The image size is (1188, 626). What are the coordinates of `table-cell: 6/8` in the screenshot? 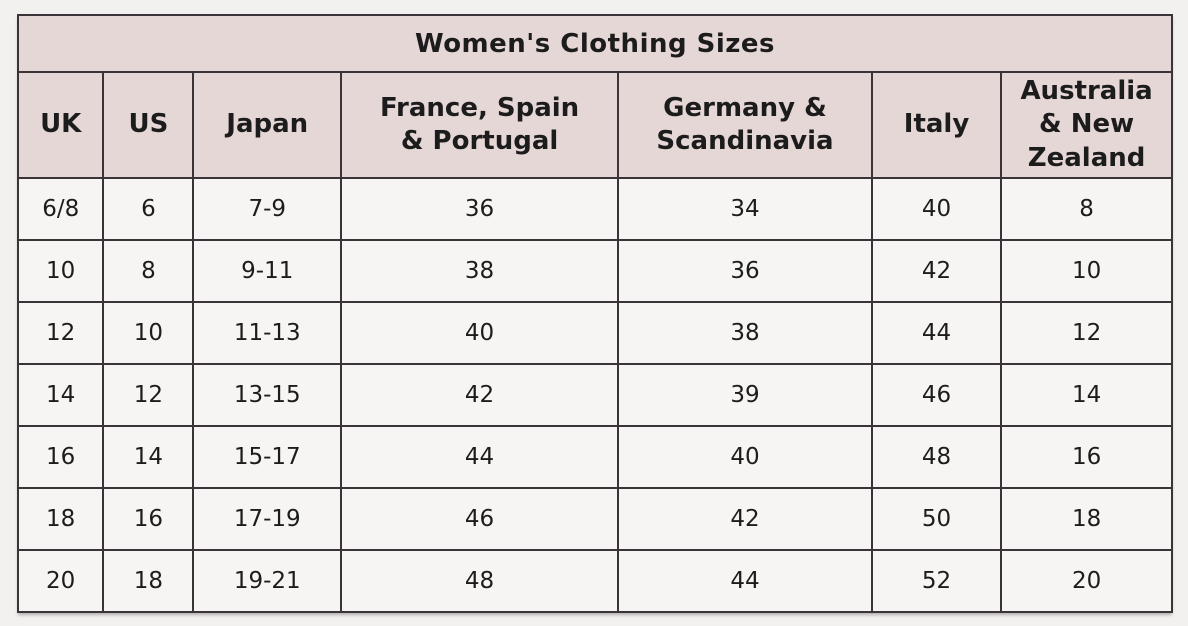 It's located at (60, 209).